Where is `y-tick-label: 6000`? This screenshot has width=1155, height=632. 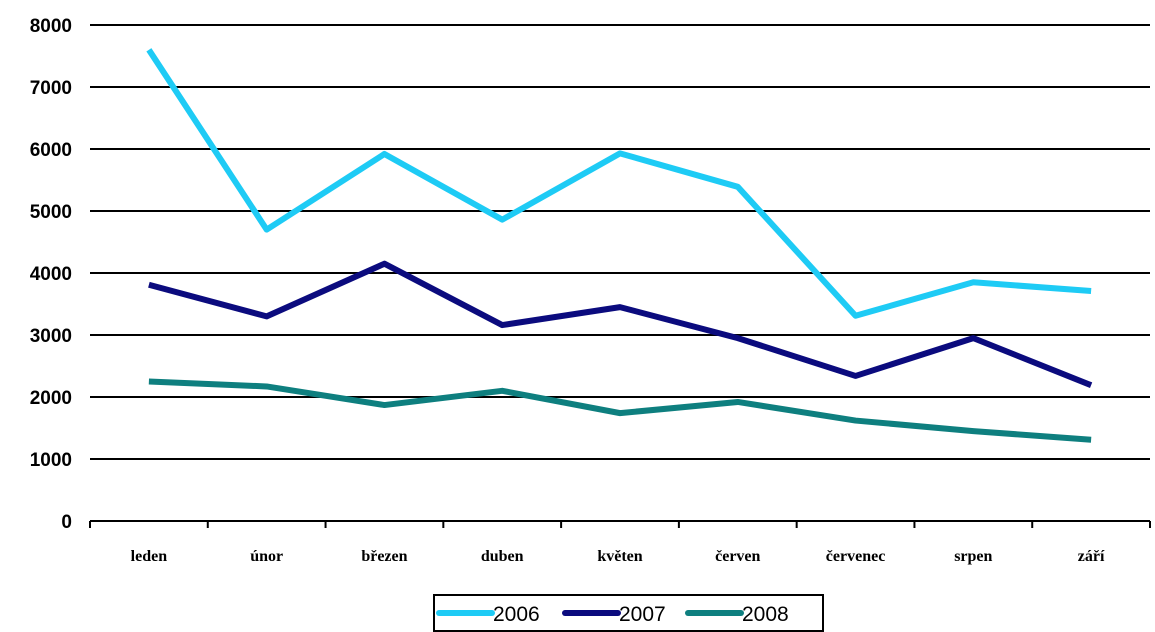 y-tick-label: 6000 is located at coordinates (51, 150).